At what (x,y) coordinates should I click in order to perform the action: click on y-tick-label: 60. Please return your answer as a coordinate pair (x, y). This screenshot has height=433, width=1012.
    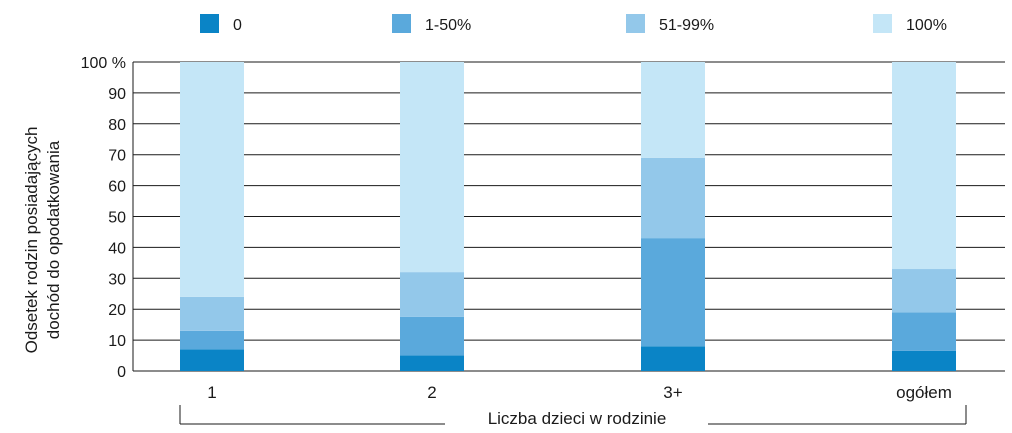
    Looking at the image, I should click on (117, 187).